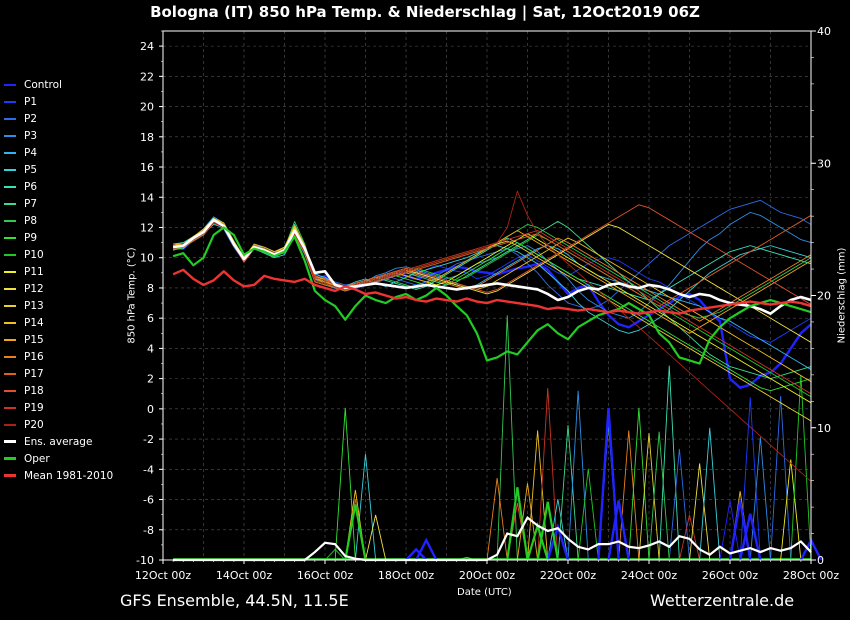  I want to click on y-tick-label: -6, so click(148, 500).